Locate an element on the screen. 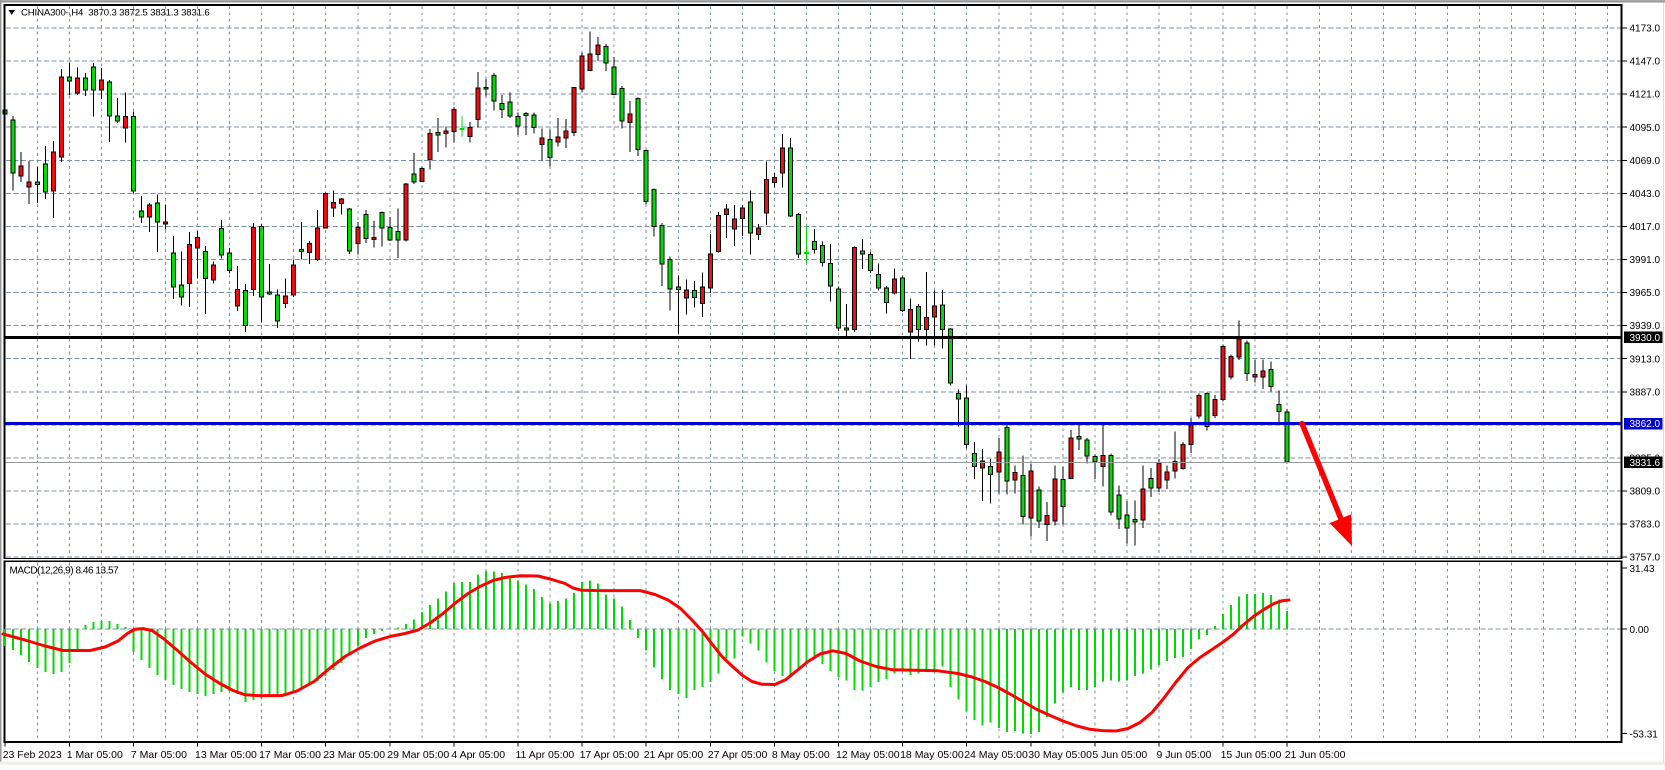  svg-text: 3783.0 is located at coordinates (1645, 525).